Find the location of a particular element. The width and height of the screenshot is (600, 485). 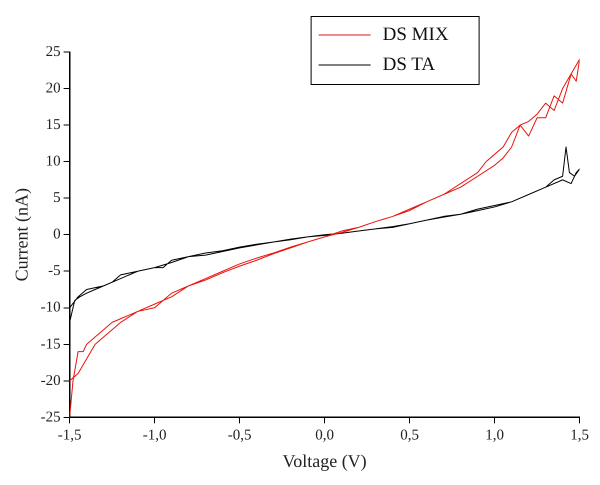

y-axis-title: Current (nA) is located at coordinates (22, 235).